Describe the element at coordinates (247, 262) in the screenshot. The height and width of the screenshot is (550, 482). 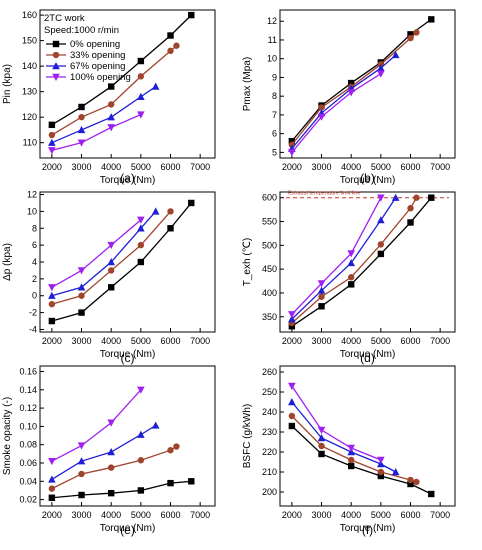
I see `y-axis-label: T_exh (℃)` at that location.